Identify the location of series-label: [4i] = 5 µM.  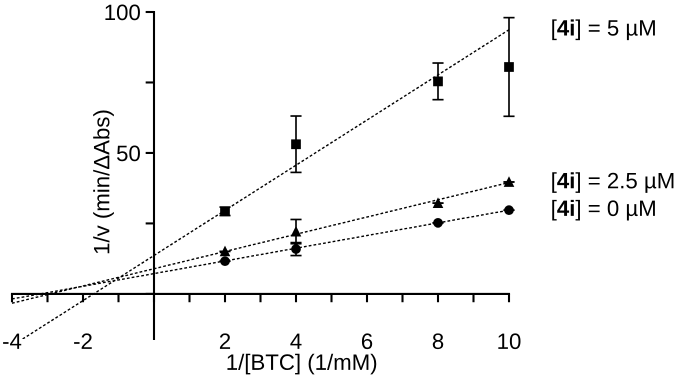
(603, 29).